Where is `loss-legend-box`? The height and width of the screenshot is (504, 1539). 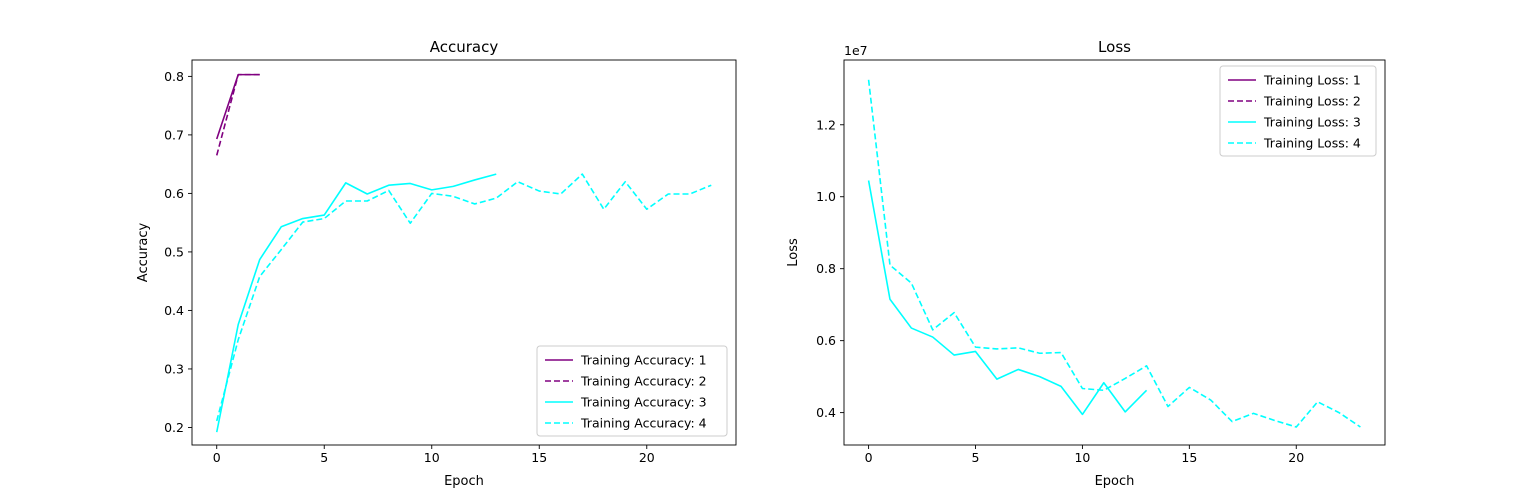 loss-legend-box is located at coordinates (1298, 111).